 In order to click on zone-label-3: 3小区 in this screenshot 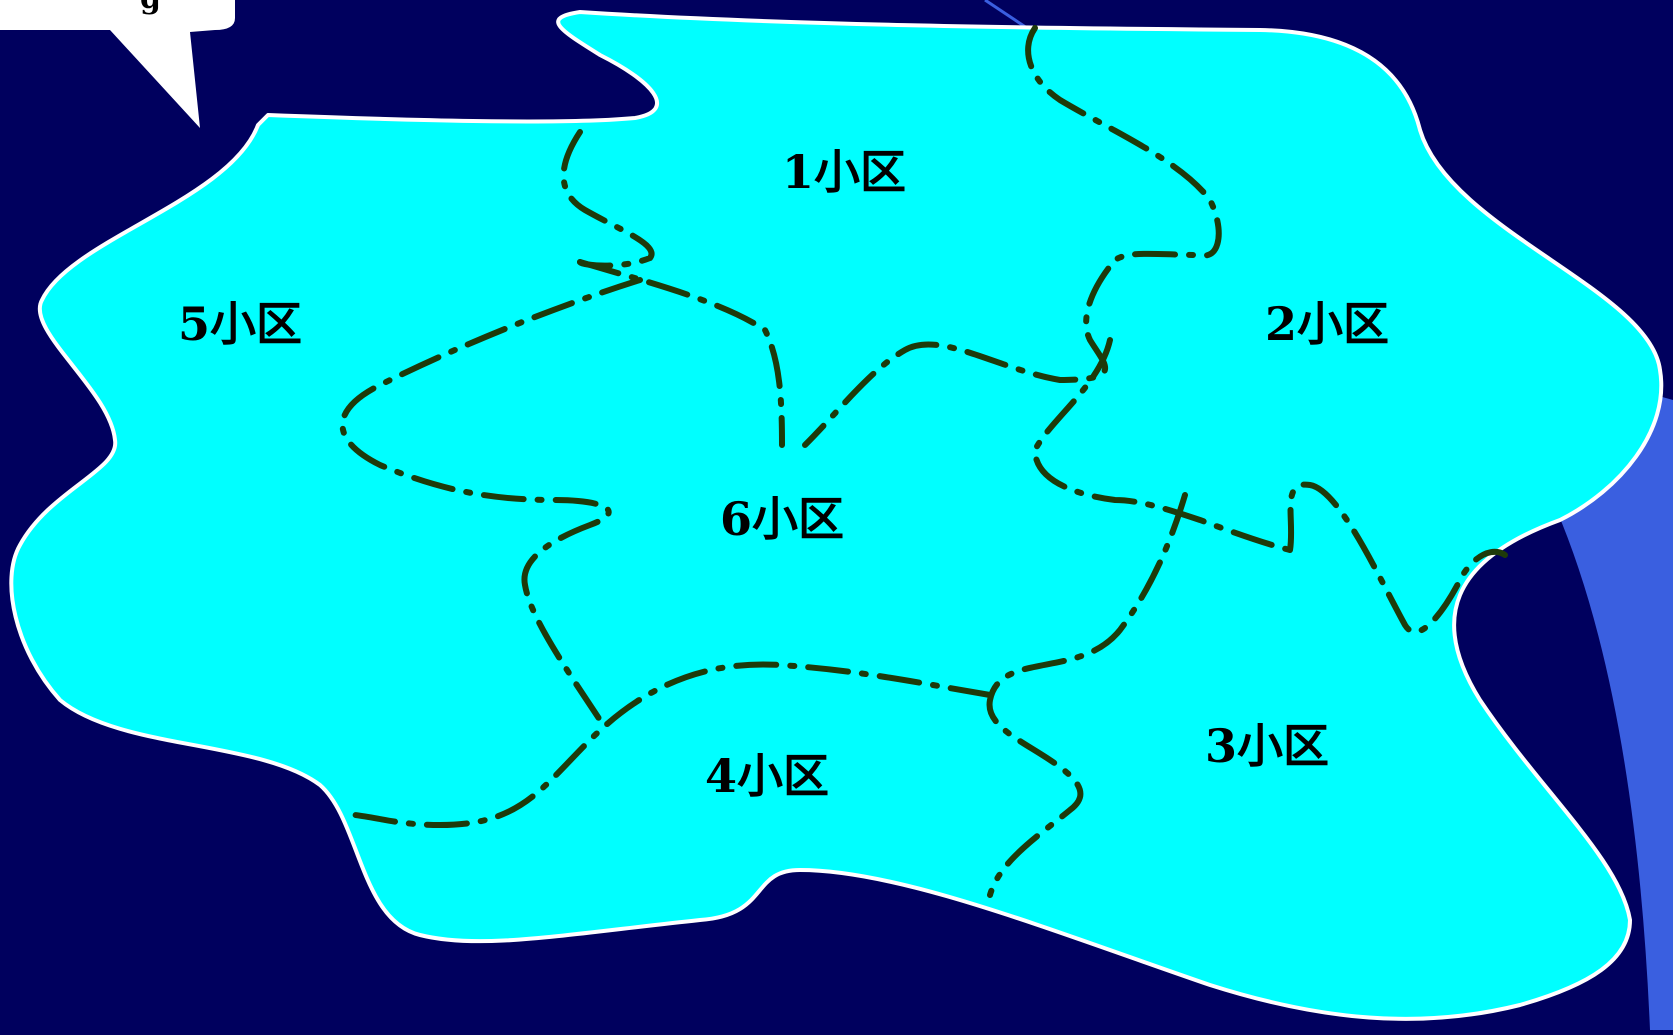, I will do `click(1267, 746)`.